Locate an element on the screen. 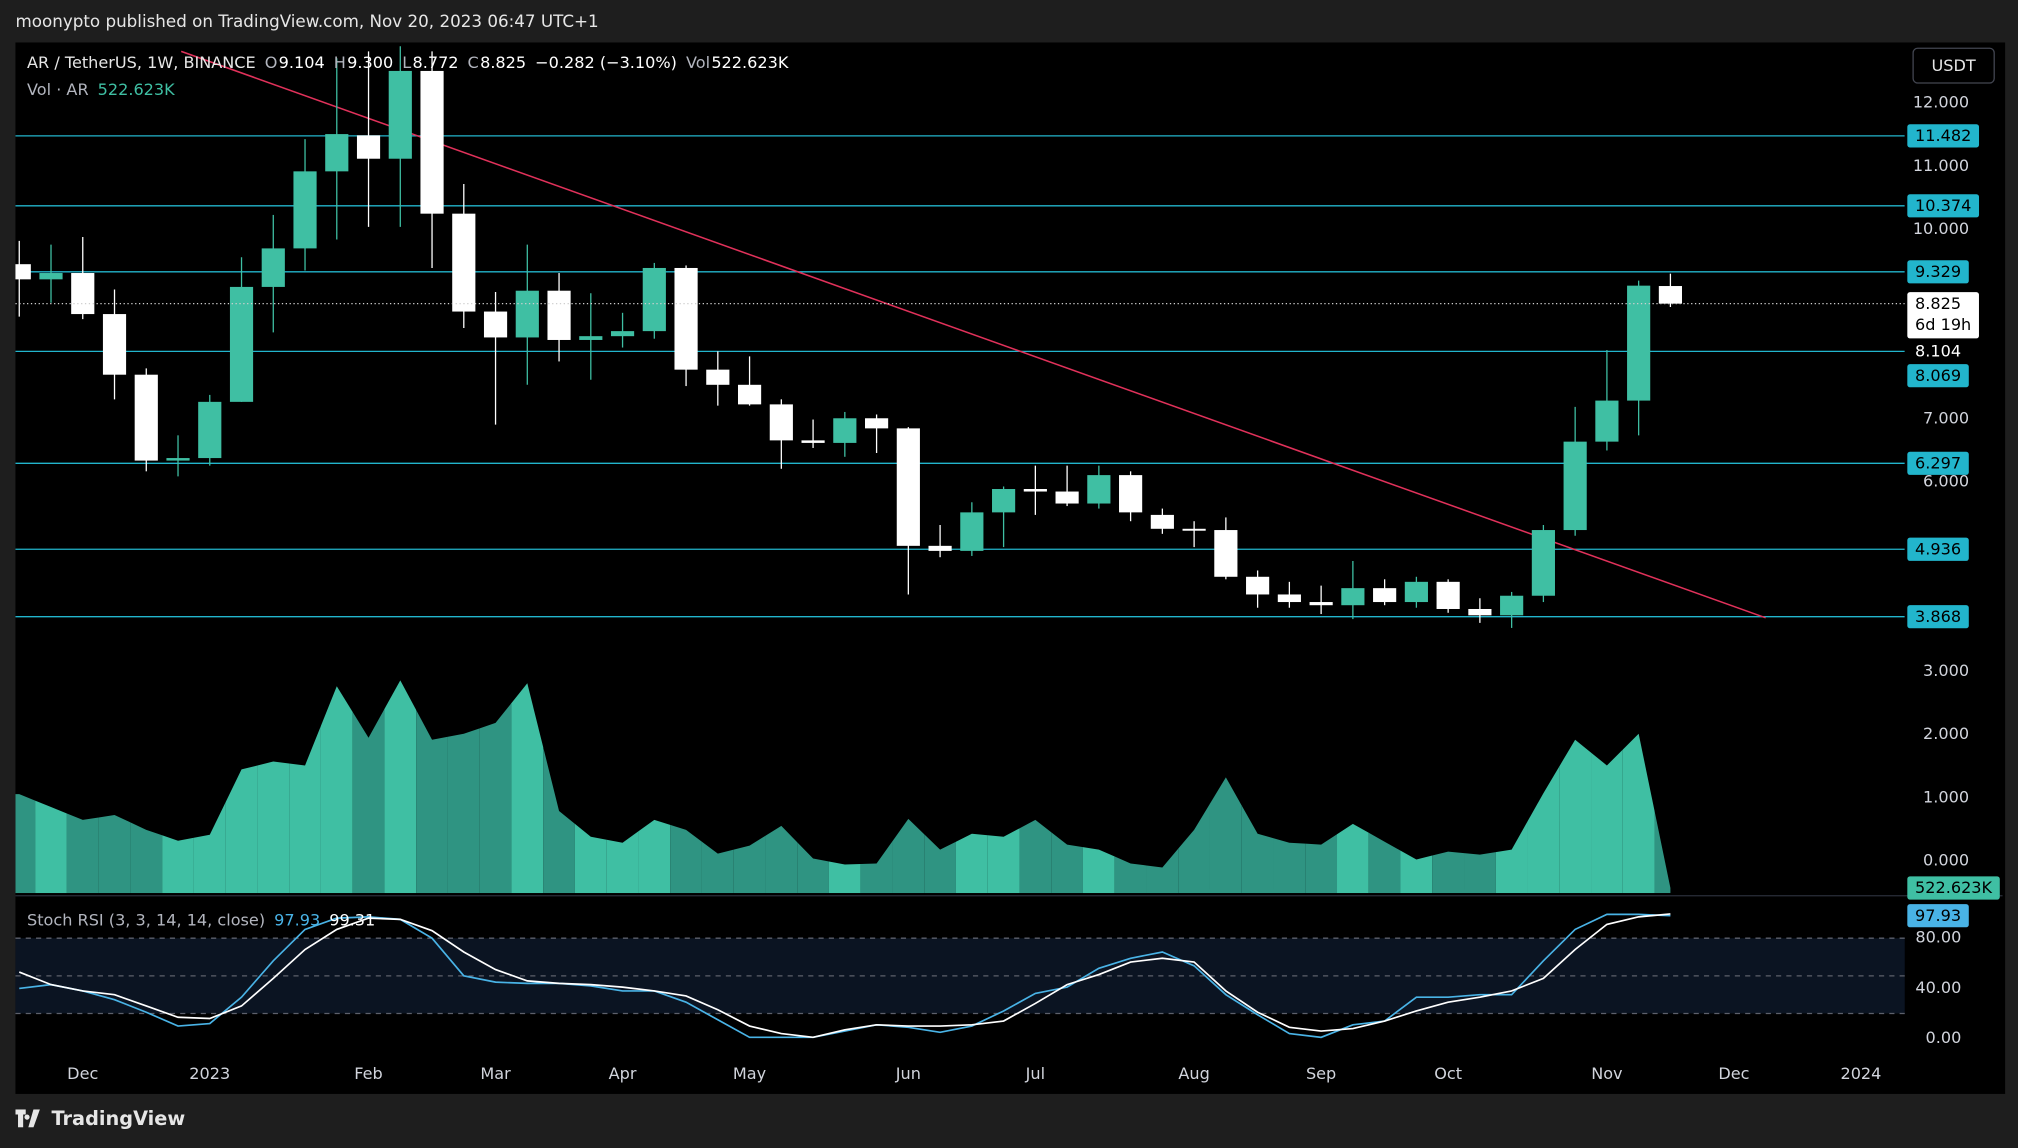 The width and height of the screenshot is (2018, 1148). last-price-label: 8.825 6d 19h is located at coordinates (1943, 315).